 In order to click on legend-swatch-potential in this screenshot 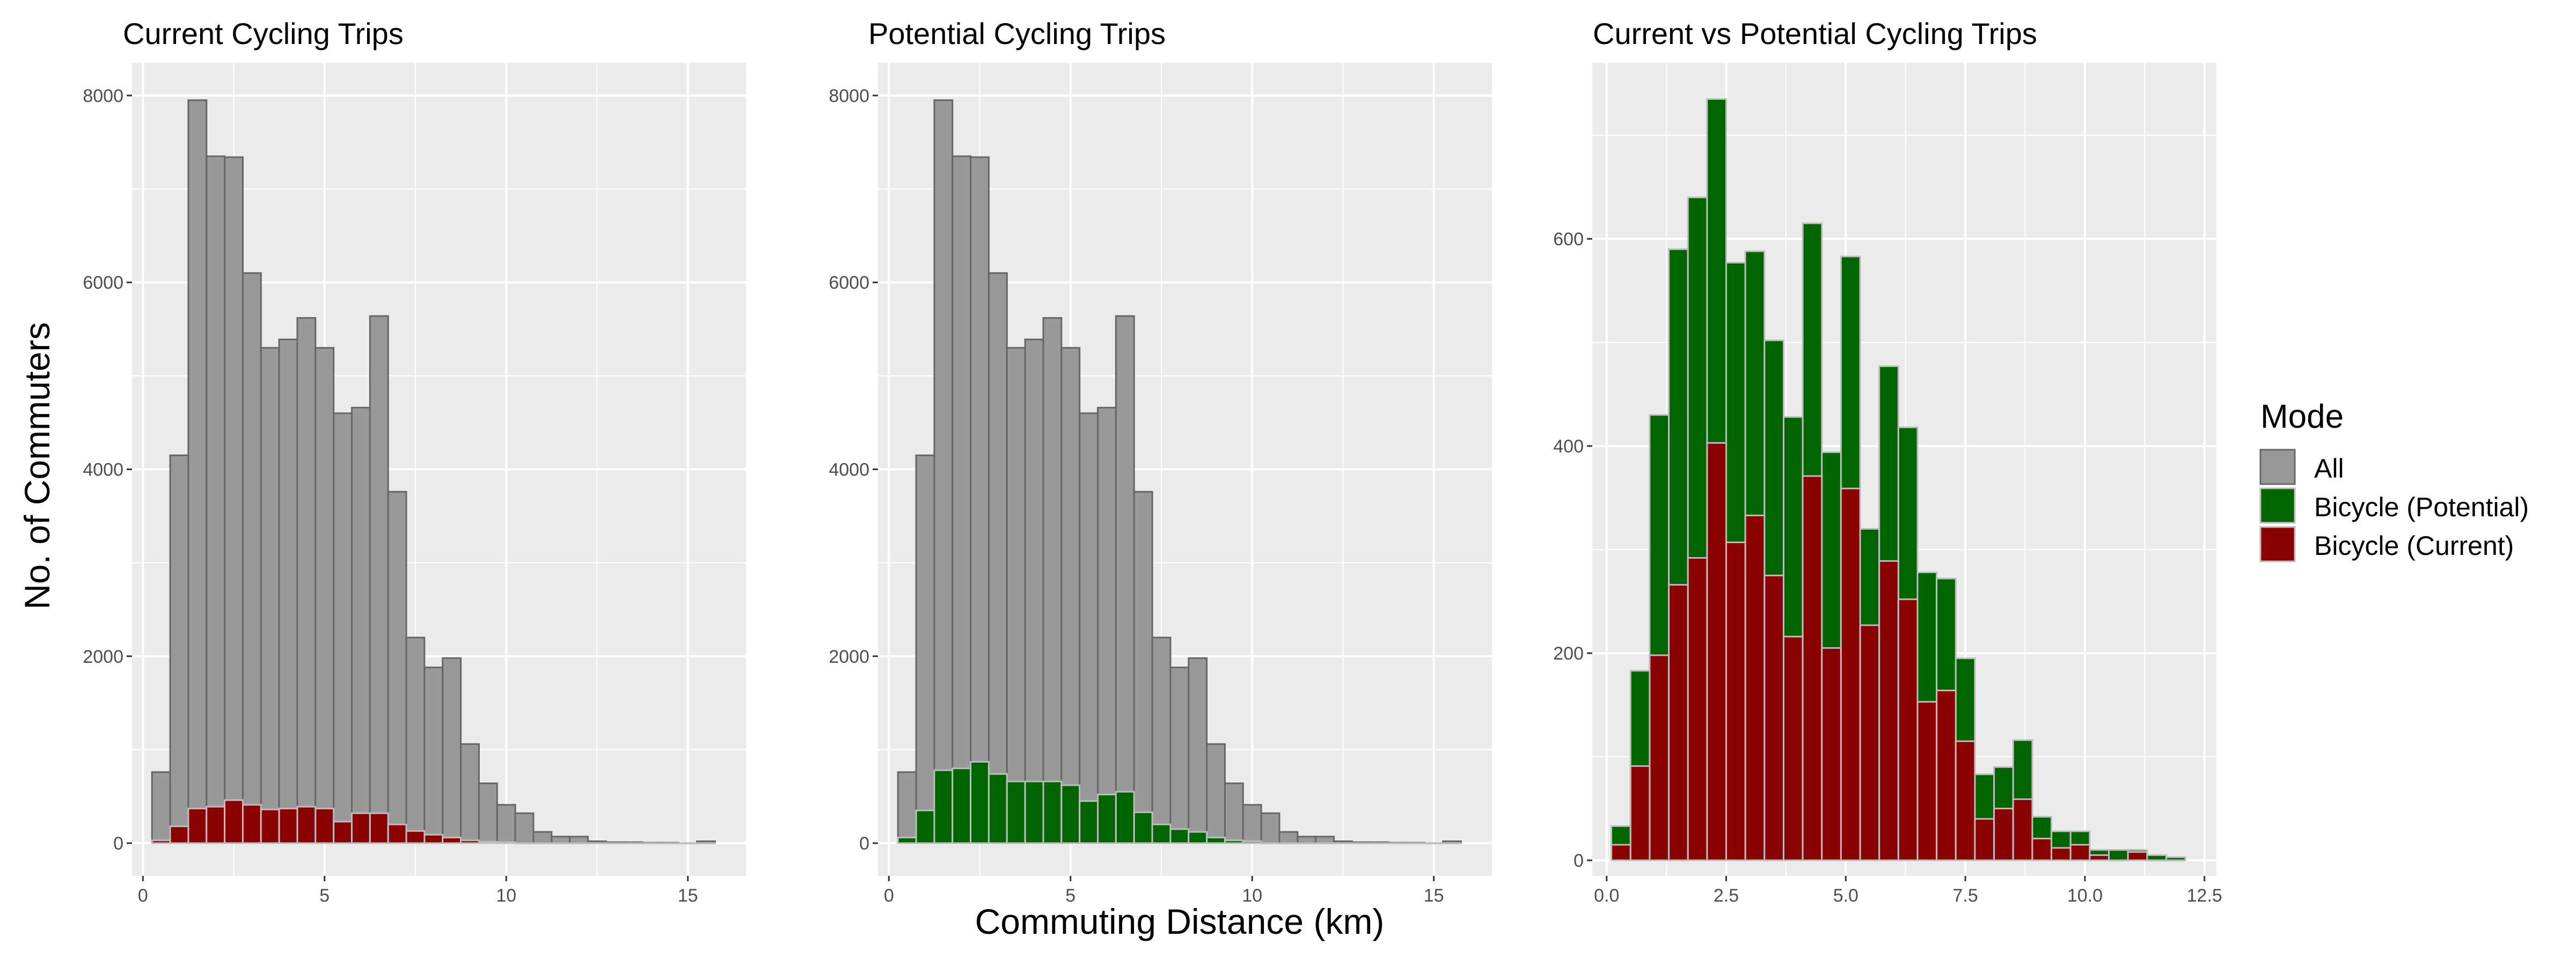, I will do `click(2277, 505)`.